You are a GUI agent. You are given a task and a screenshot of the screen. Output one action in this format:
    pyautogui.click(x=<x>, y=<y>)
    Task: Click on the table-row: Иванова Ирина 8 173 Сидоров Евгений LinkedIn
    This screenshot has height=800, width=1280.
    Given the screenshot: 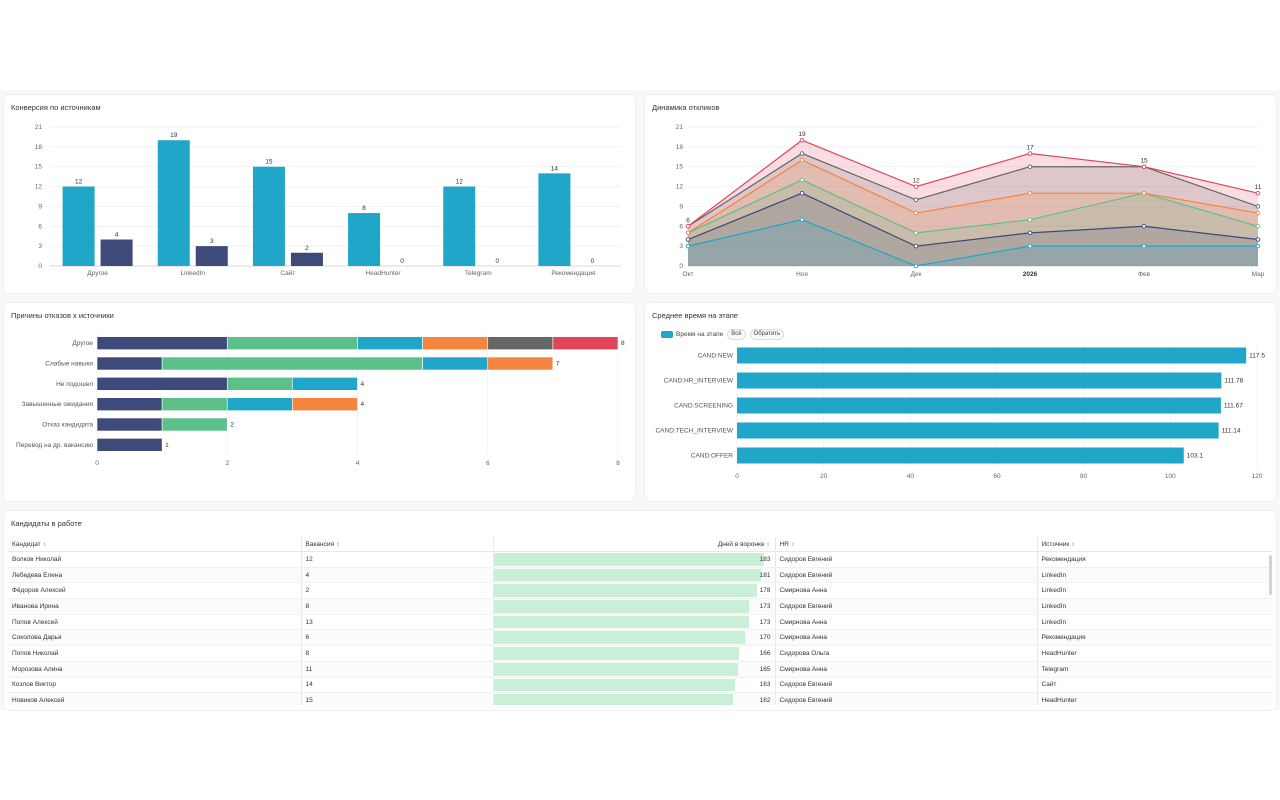 What is the action you would take?
    pyautogui.click(x=640, y=606)
    